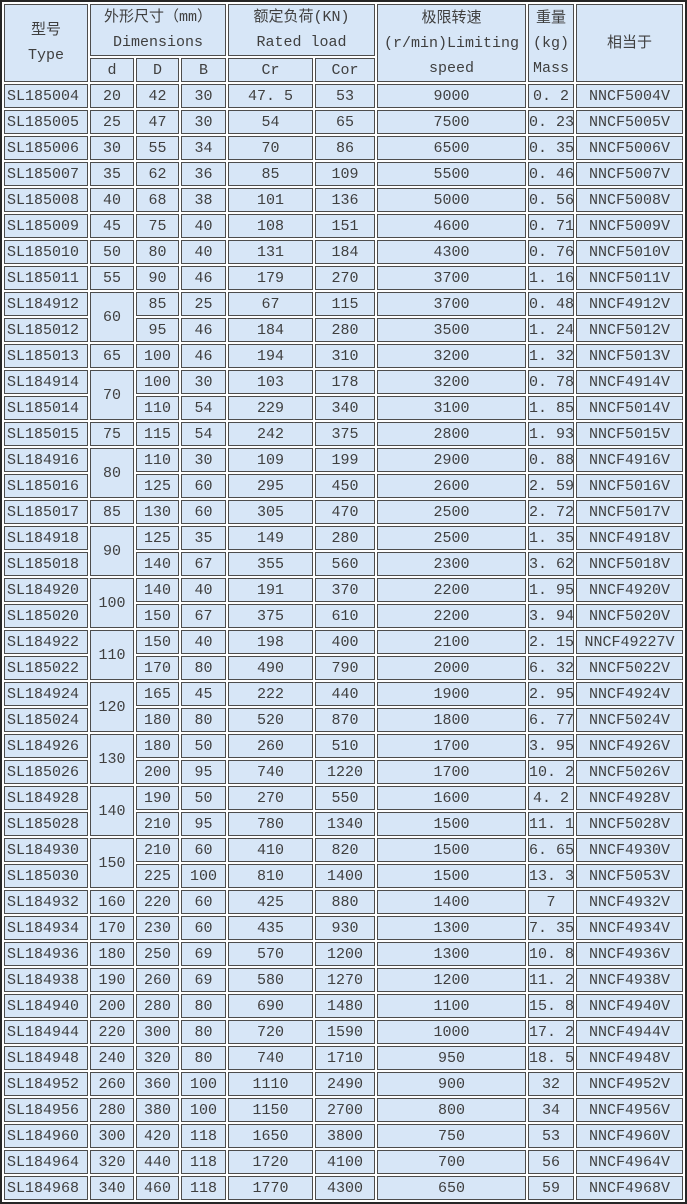 This screenshot has height=1204, width=687. Describe the element at coordinates (204, 408) in the screenshot. I see `cell-B: 54` at that location.